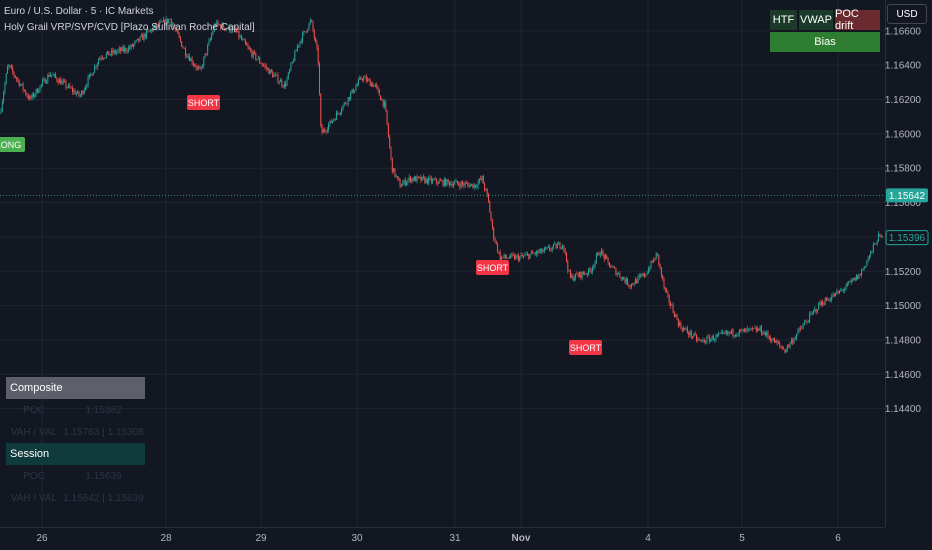  I want to click on symbol-title: Euro / U.S. Dollar · 5 · IC Markets, so click(79, 11).